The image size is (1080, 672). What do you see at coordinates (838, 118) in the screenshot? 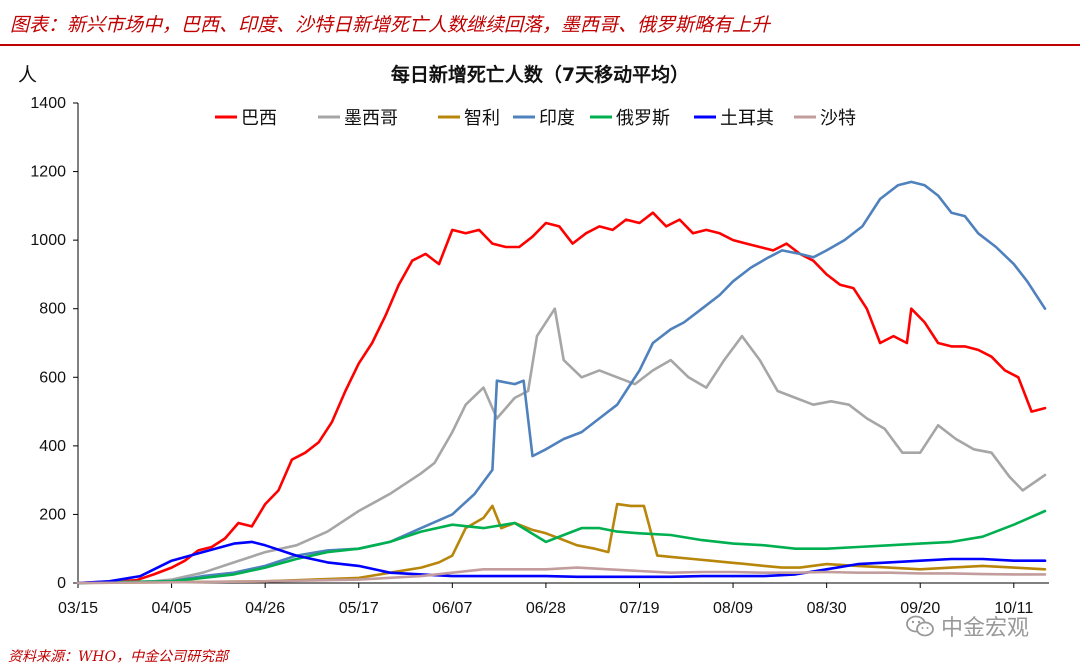
I see `legend-label: 沙特` at bounding box center [838, 118].